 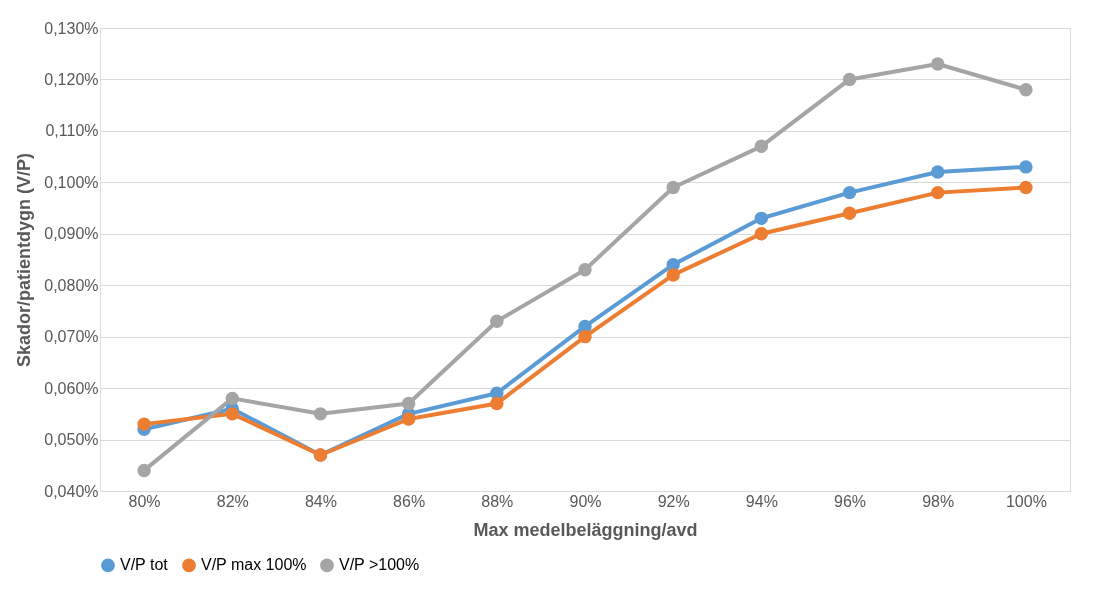 I want to click on legend-label: V/P max 100%, so click(x=254, y=565).